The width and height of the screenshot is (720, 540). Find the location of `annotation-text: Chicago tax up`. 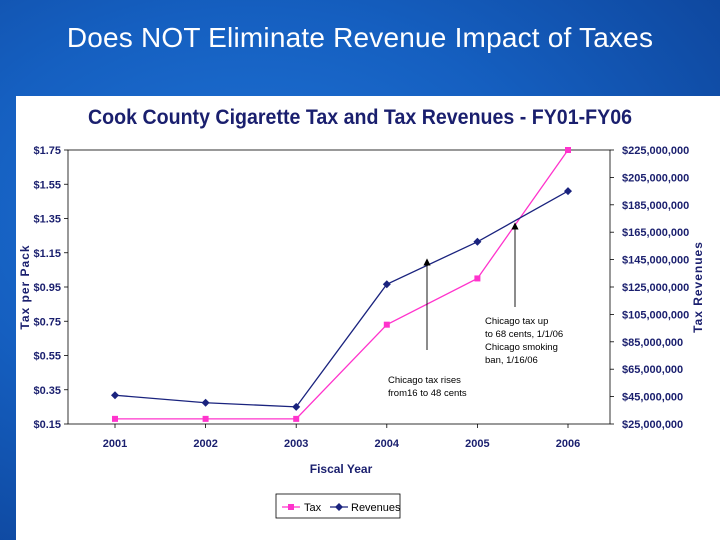

annotation-text: Chicago tax up is located at coordinates (516, 321).